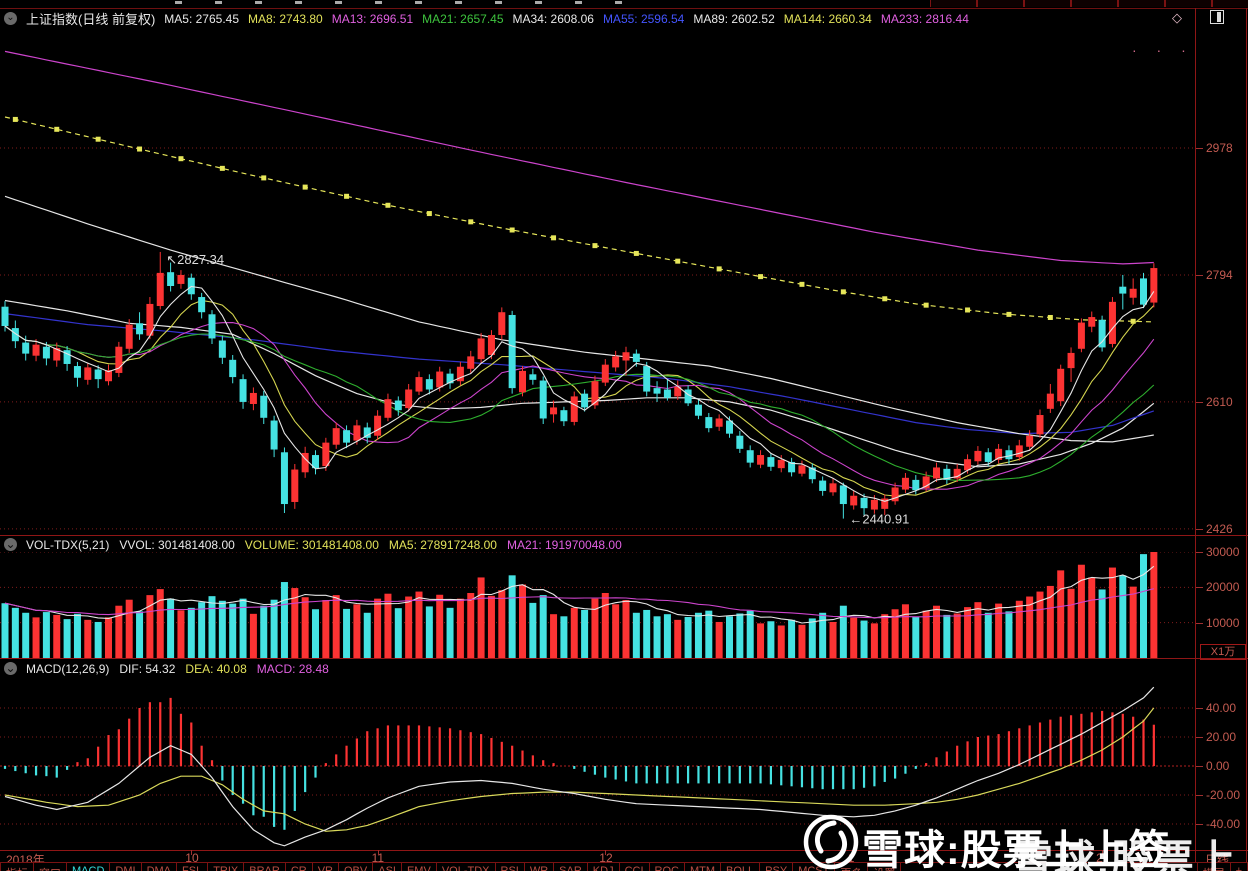  What do you see at coordinates (1103, 852) in the screenshot?
I see `date-tick` at bounding box center [1103, 852].